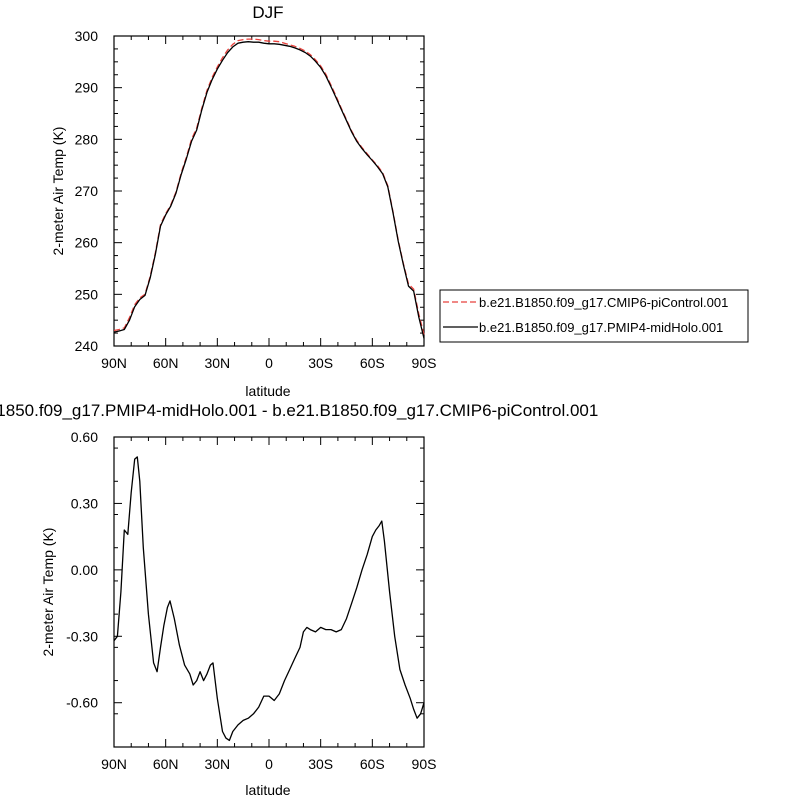 The width and height of the screenshot is (800, 800). What do you see at coordinates (87, 294) in the screenshot?
I see `y-tick-label: 250` at bounding box center [87, 294].